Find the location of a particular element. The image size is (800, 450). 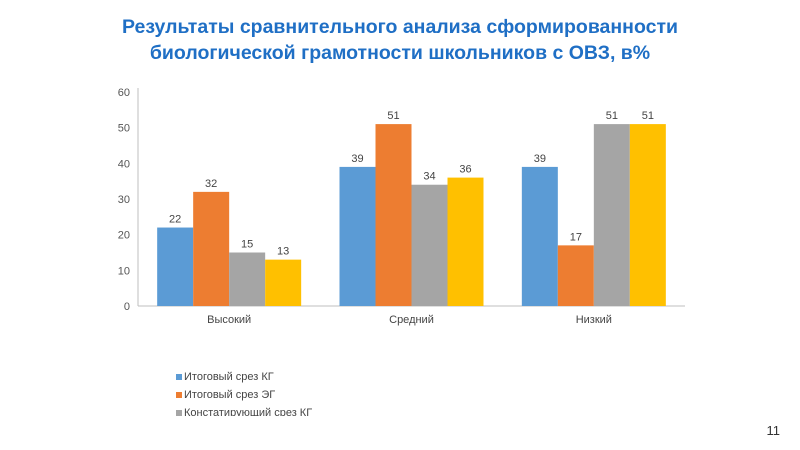

legend-label: Итоговый срез КГ is located at coordinates (229, 377).